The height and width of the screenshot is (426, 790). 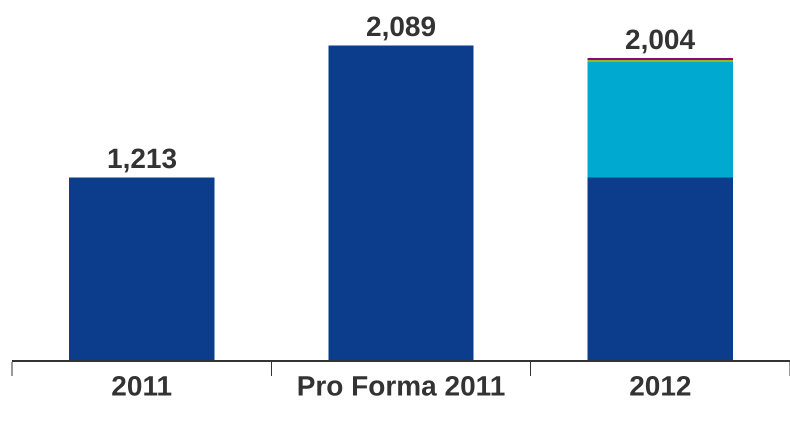 What do you see at coordinates (401, 386) in the screenshot?
I see `x-tick-label: Pro Forma 2011` at bounding box center [401, 386].